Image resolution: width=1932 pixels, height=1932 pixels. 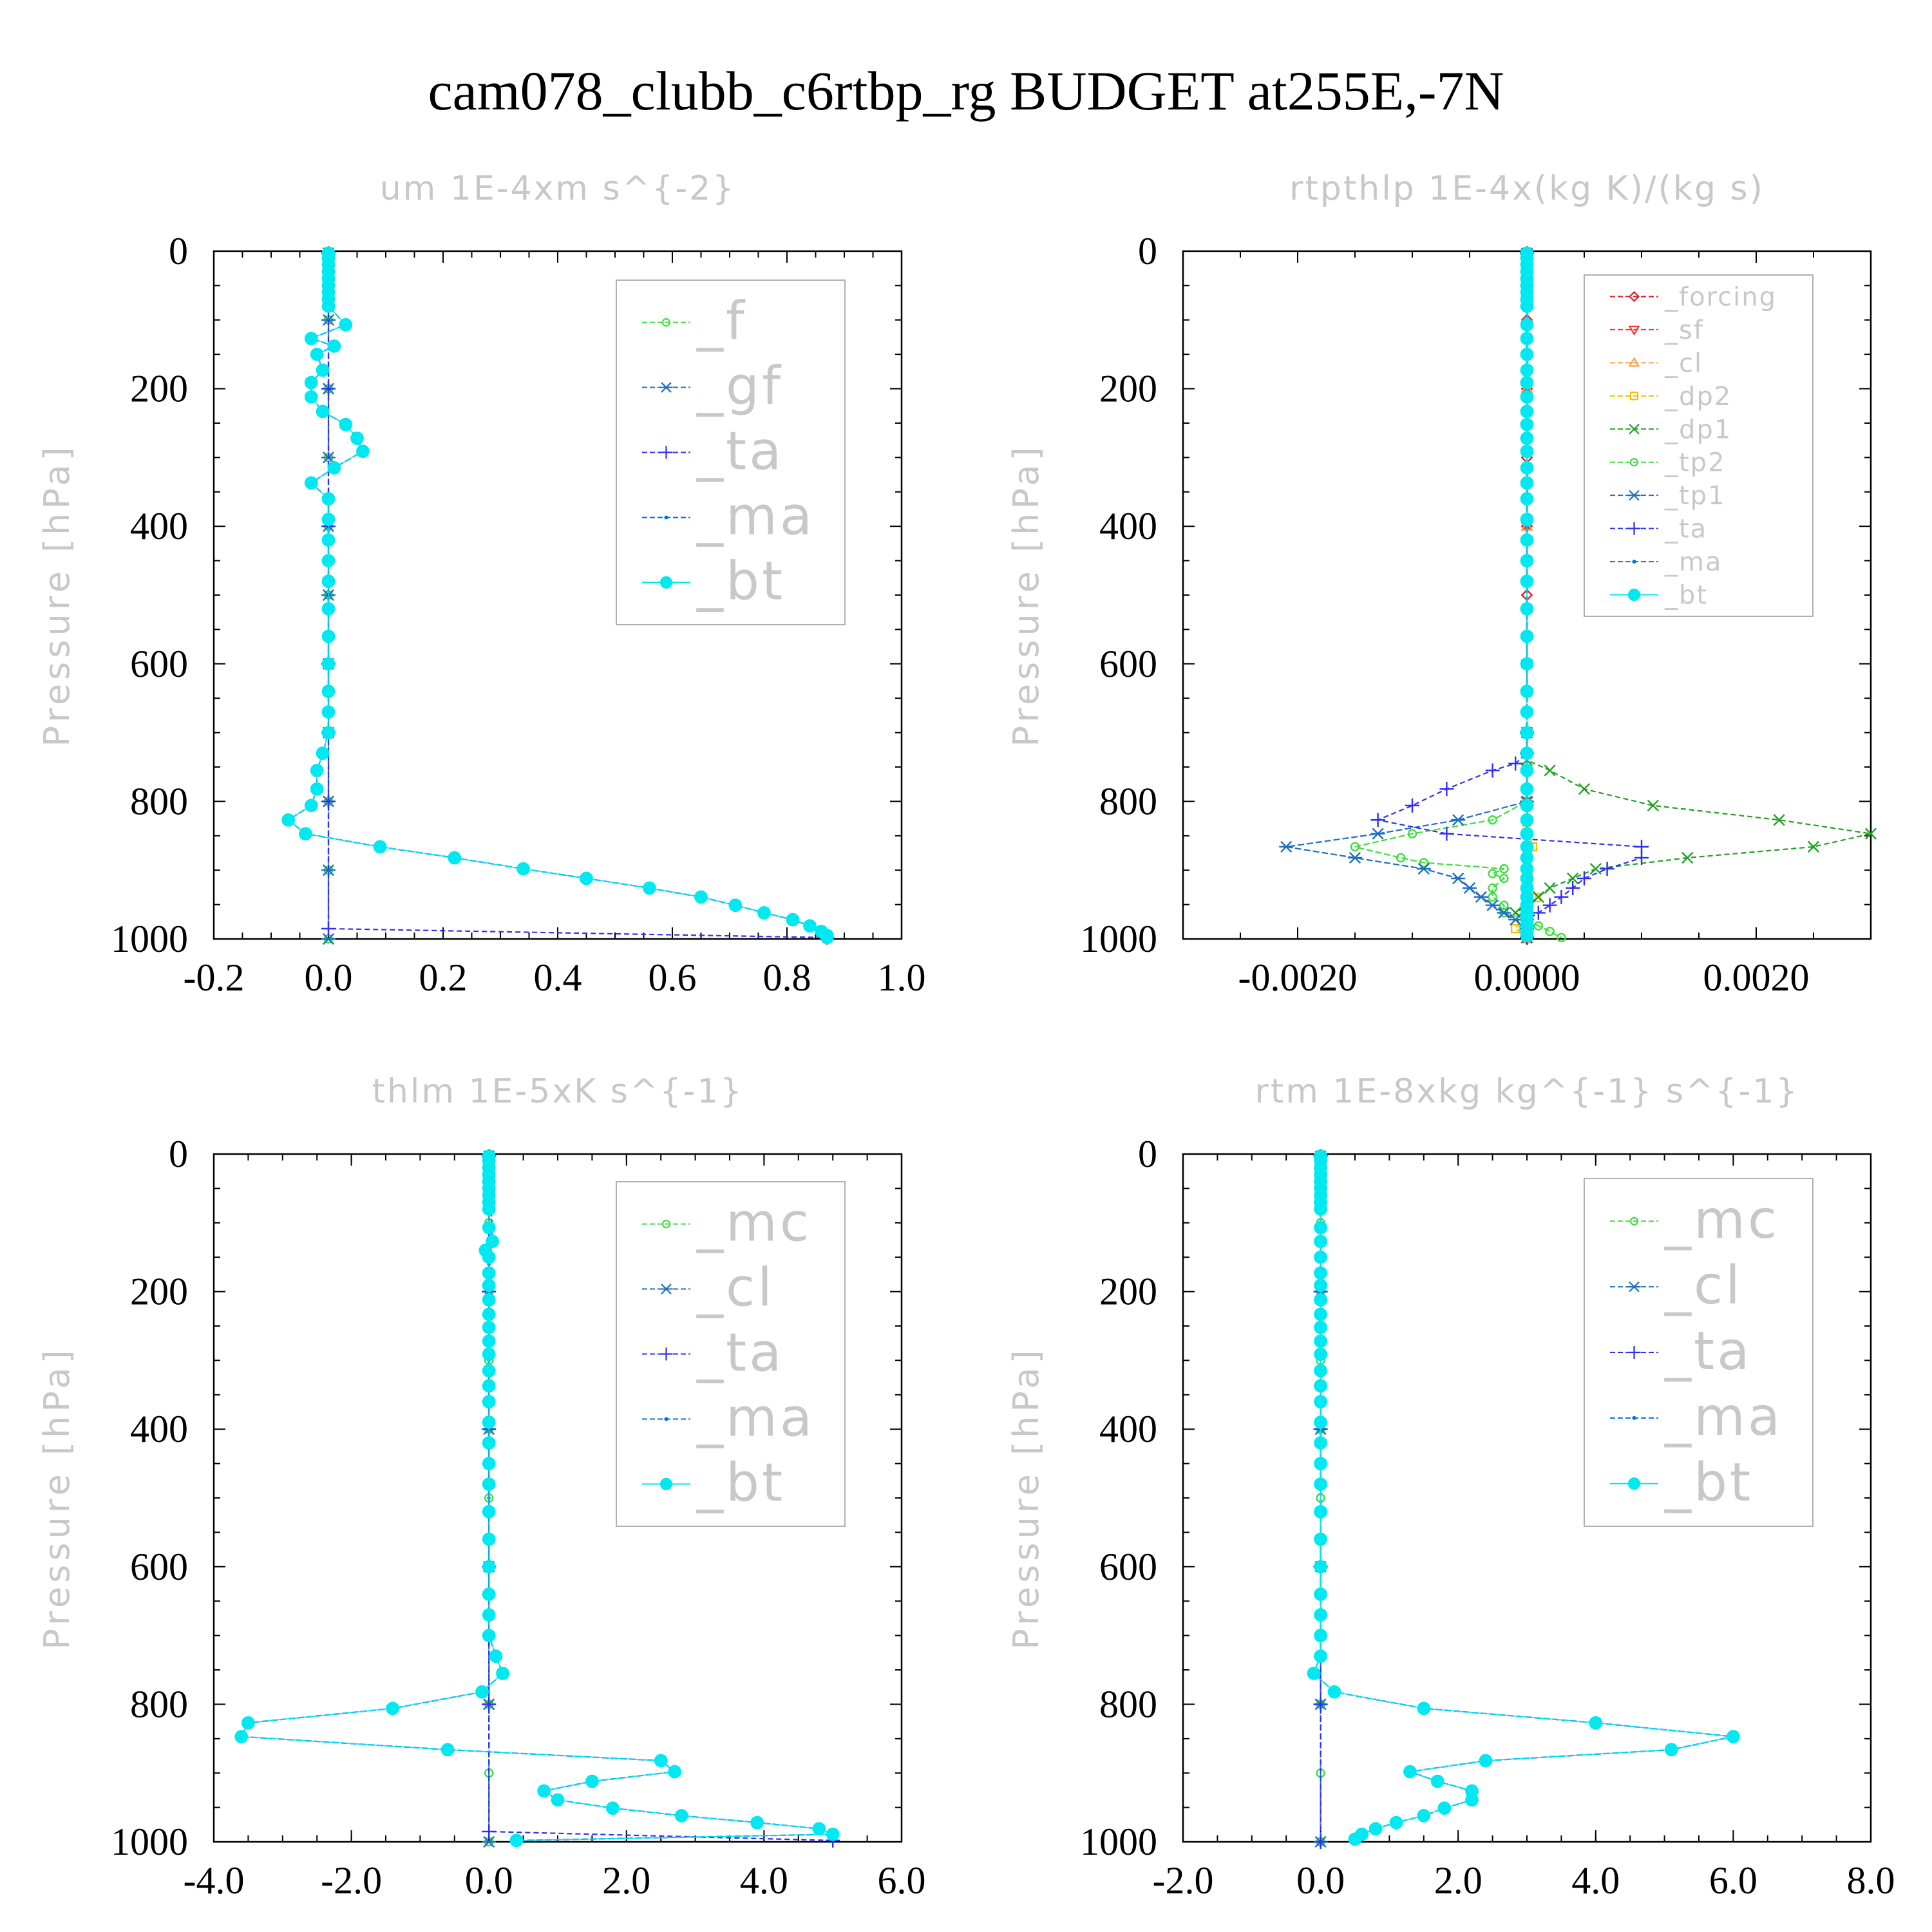 I want to click on legend: _forcing _sf _cl _dp2 _dp1 _tp2_tp1 _ta _ma _bt, so click(x=1699, y=446).